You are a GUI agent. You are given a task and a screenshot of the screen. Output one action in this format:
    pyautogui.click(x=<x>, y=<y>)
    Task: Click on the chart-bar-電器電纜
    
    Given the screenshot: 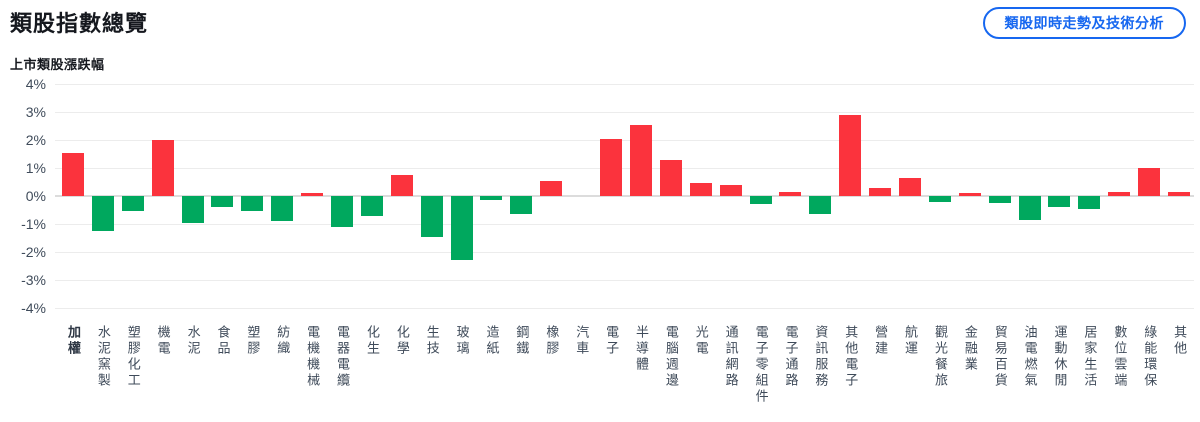 What is the action you would take?
    pyautogui.click(x=342, y=211)
    